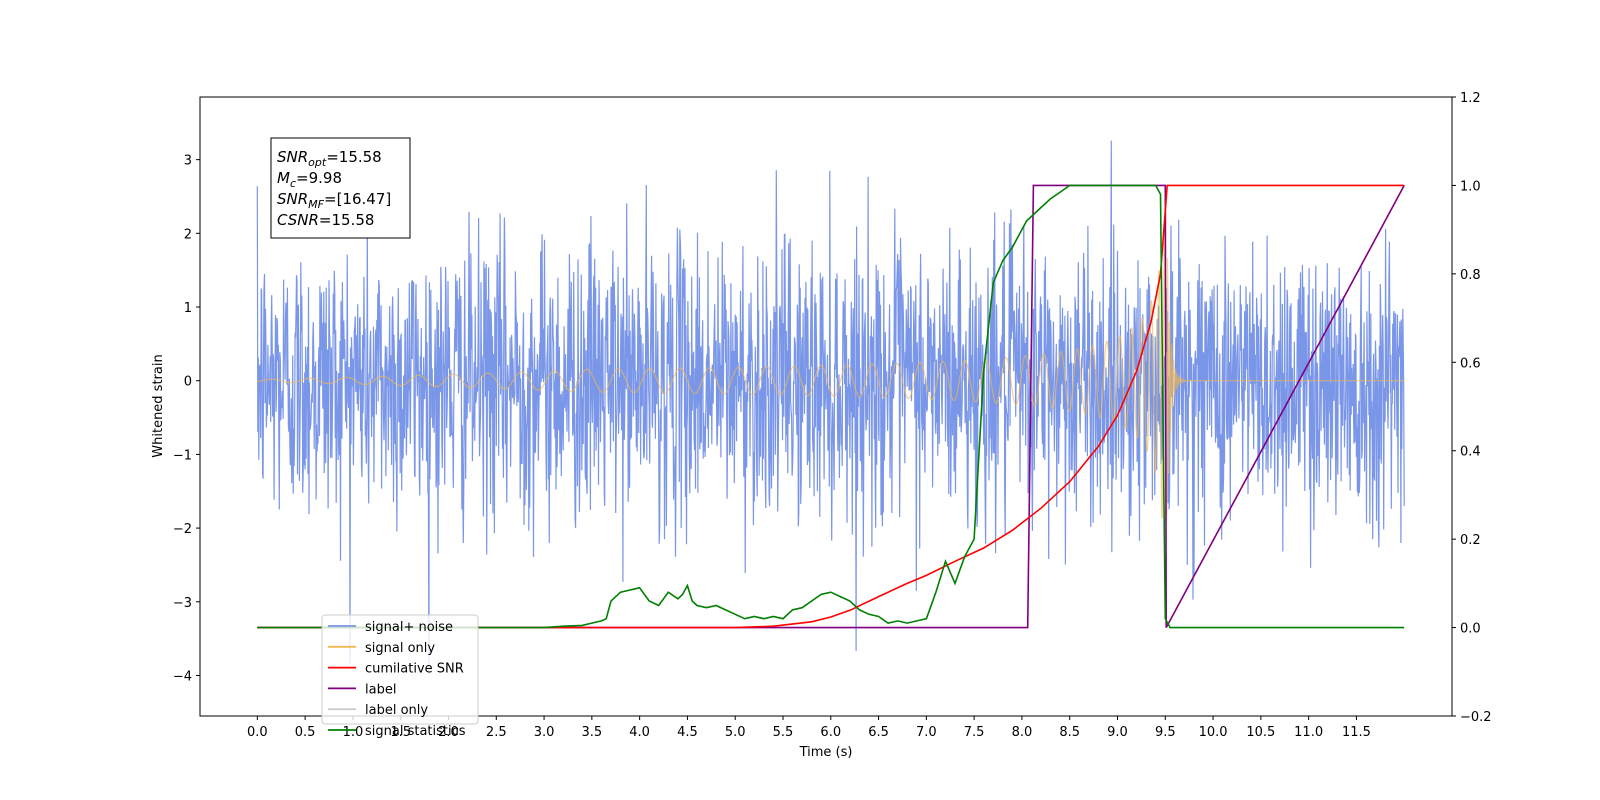 The width and height of the screenshot is (1600, 800). I want to click on x-tick-label: 9.0, so click(1117, 732).